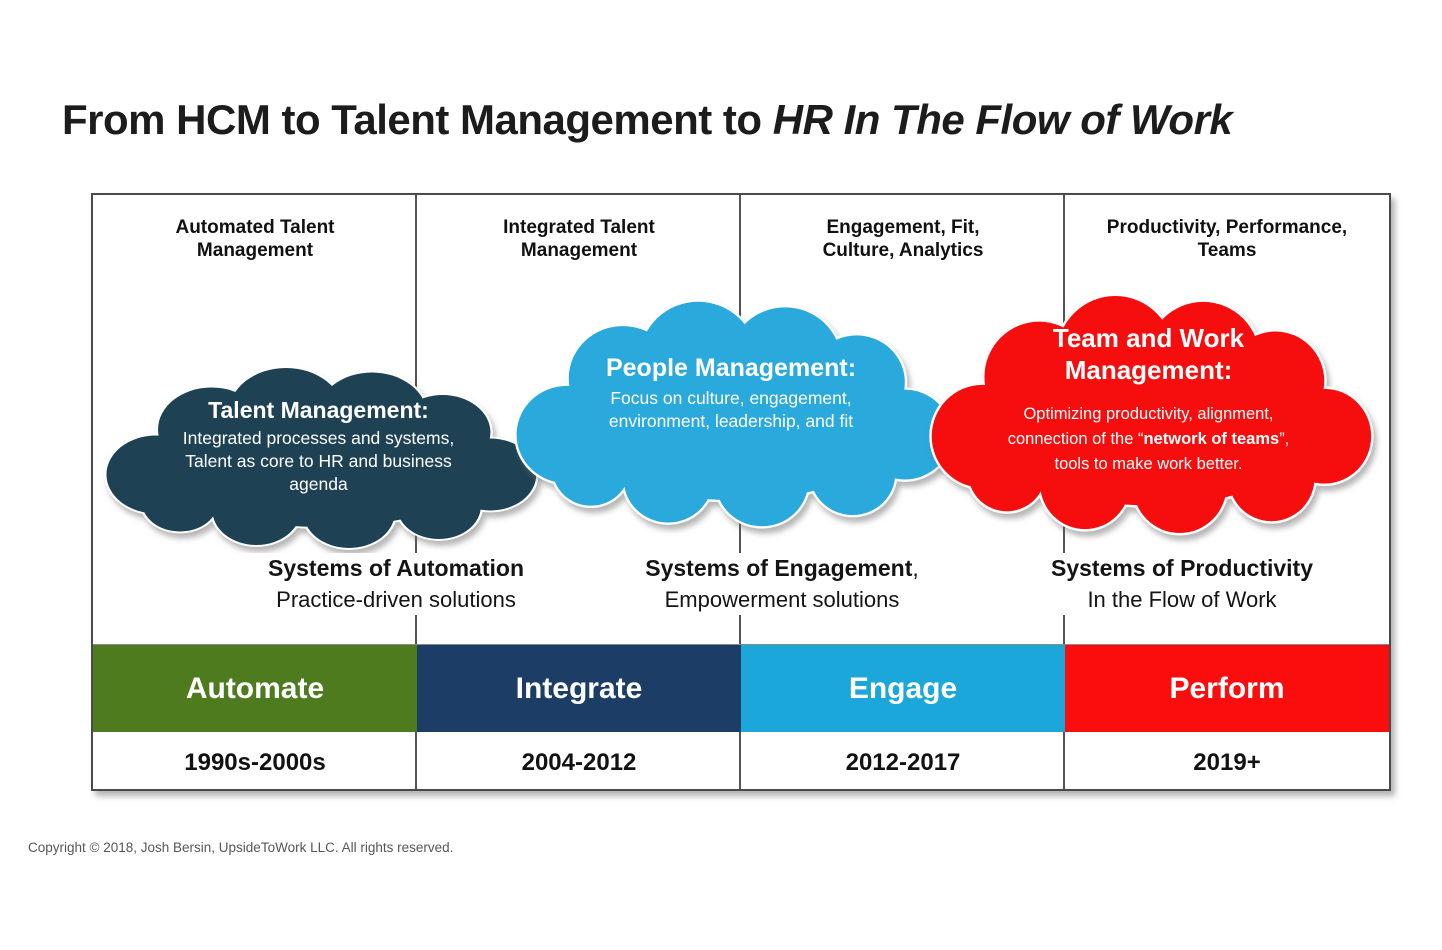 This screenshot has width=1442, height=950. What do you see at coordinates (1227, 762) in the screenshot?
I see `date-range-perform: 2019+` at bounding box center [1227, 762].